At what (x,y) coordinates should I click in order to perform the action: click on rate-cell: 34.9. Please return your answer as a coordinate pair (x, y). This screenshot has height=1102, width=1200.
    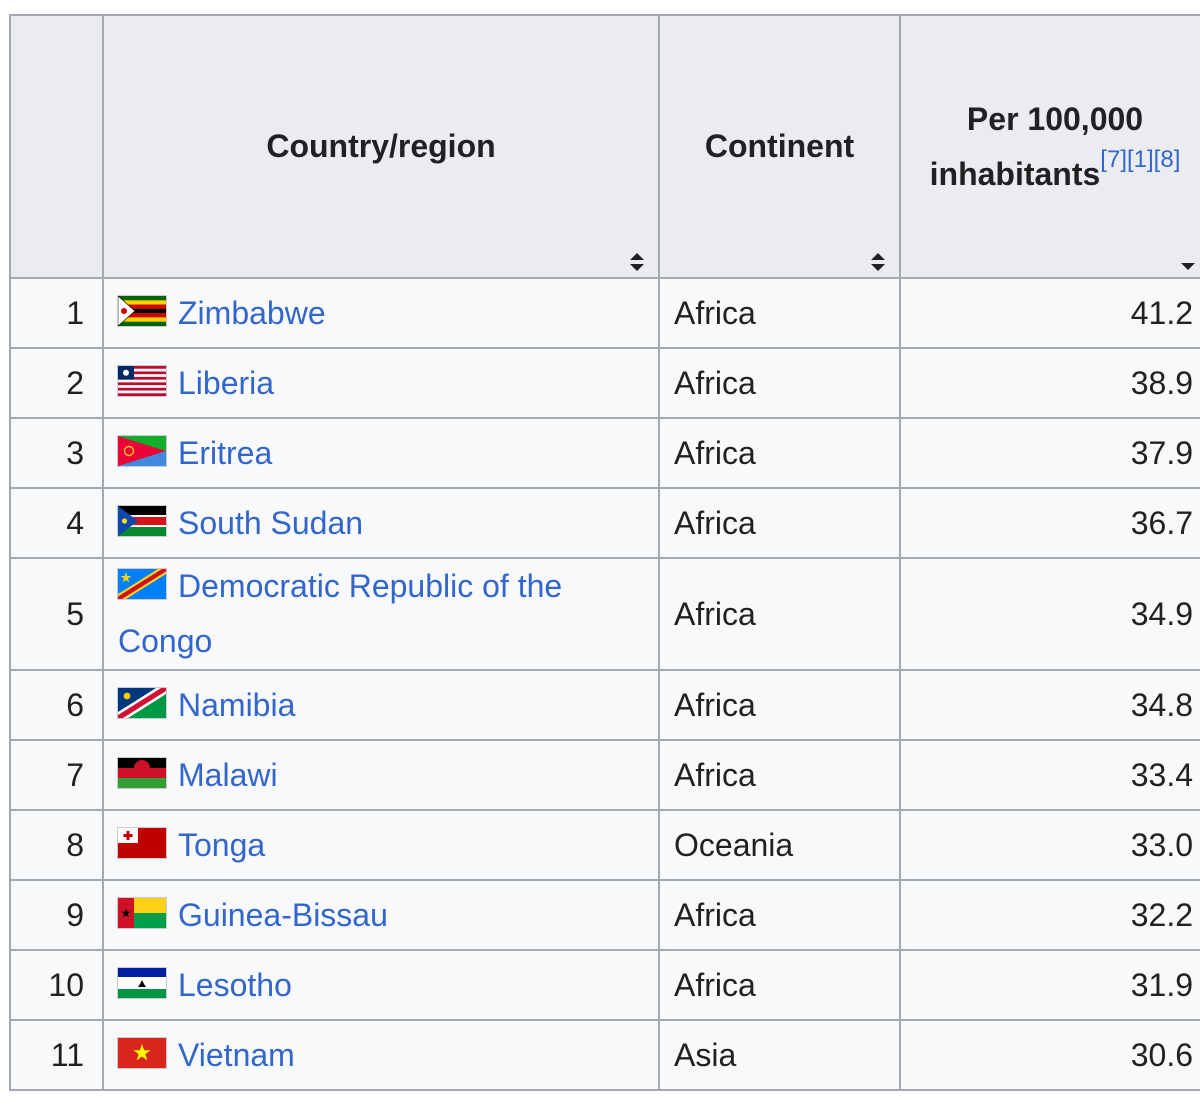
    Looking at the image, I should click on (1049, 614).